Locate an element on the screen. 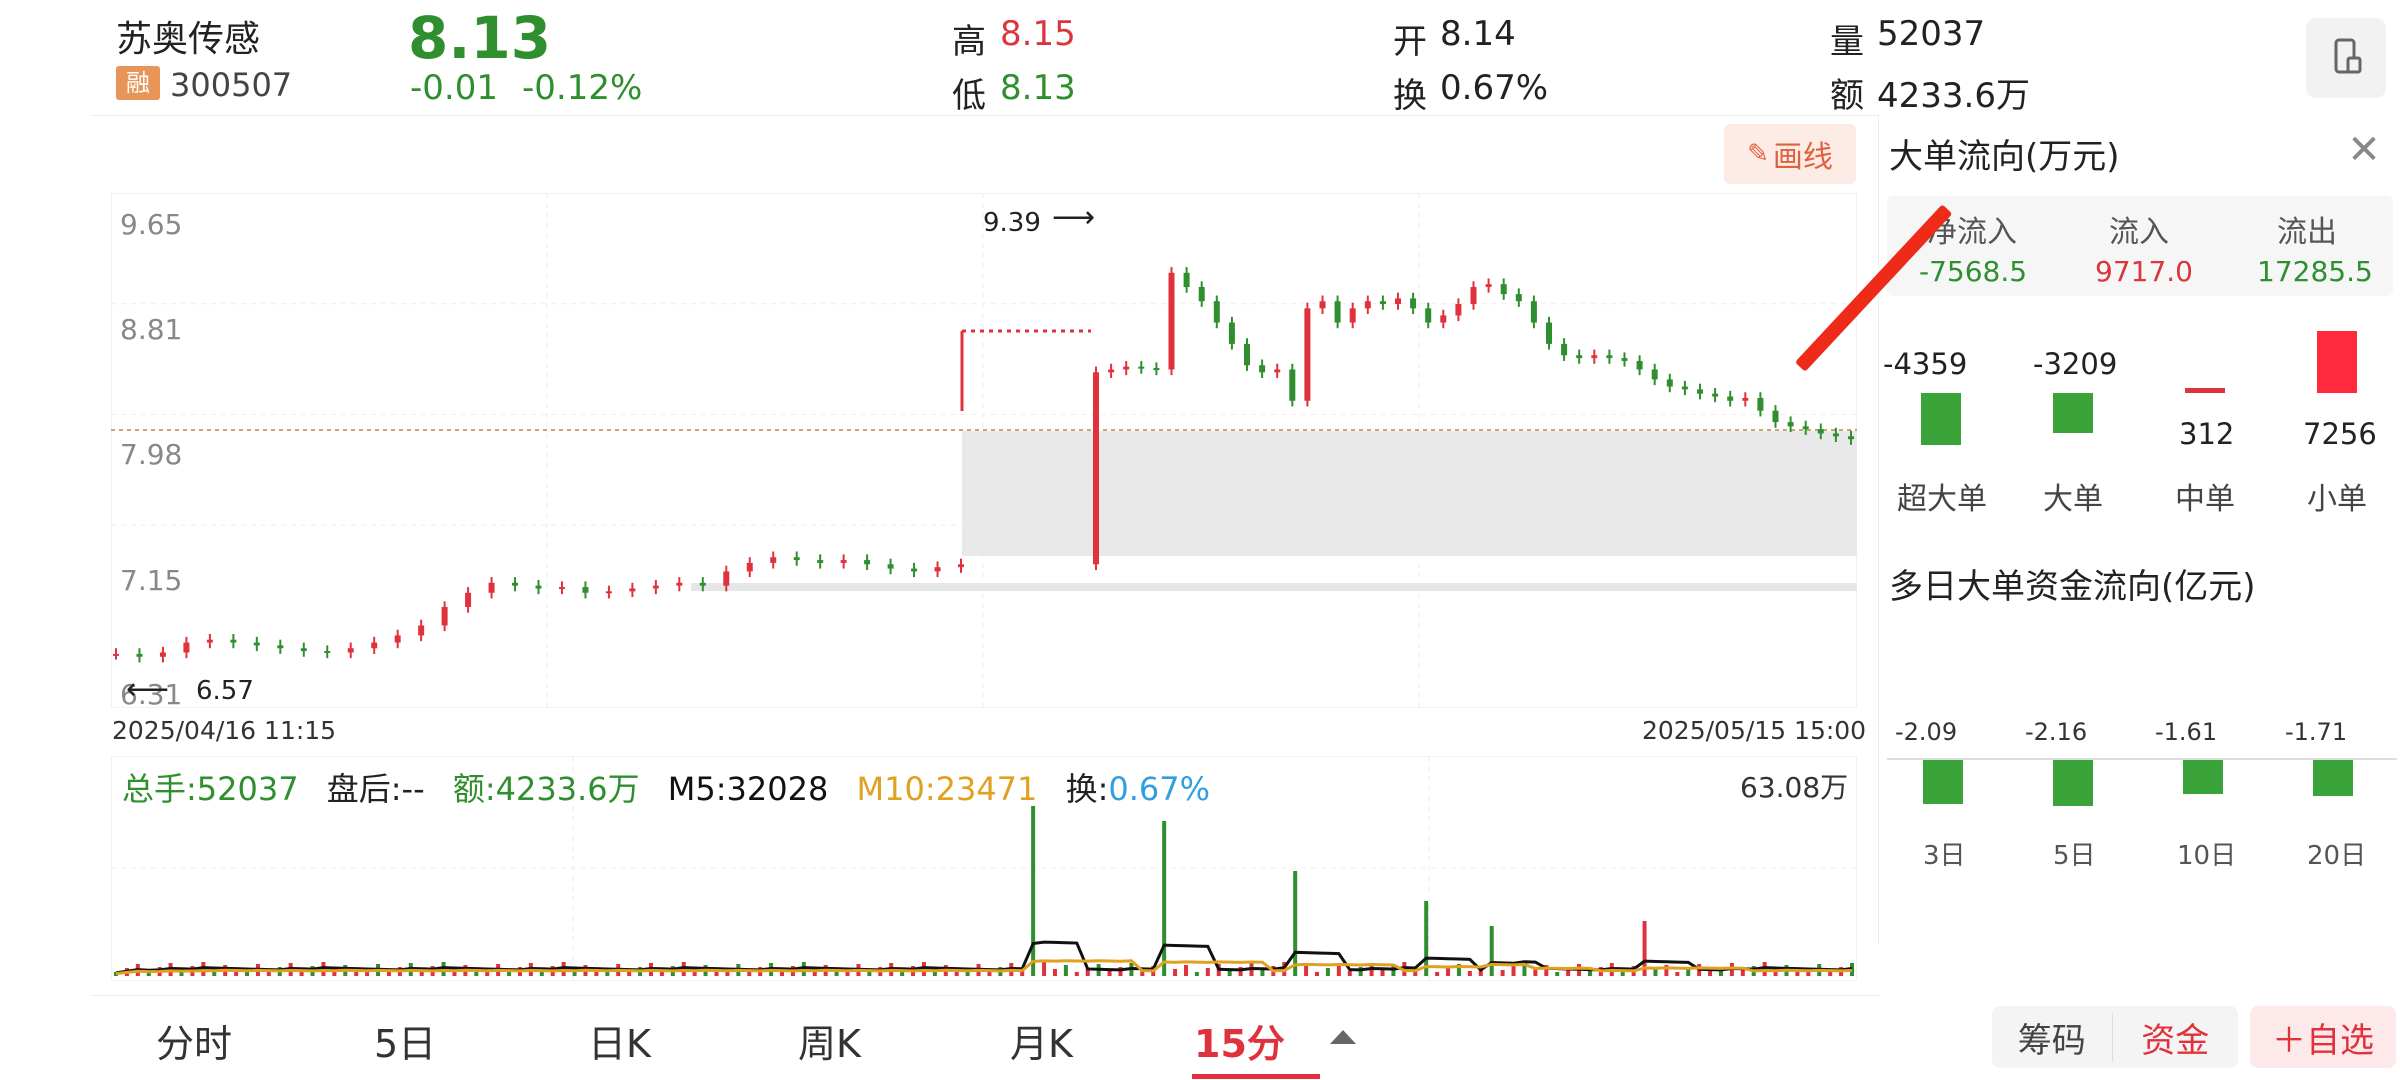  close-button: ✕ is located at coordinates (2364, 150).